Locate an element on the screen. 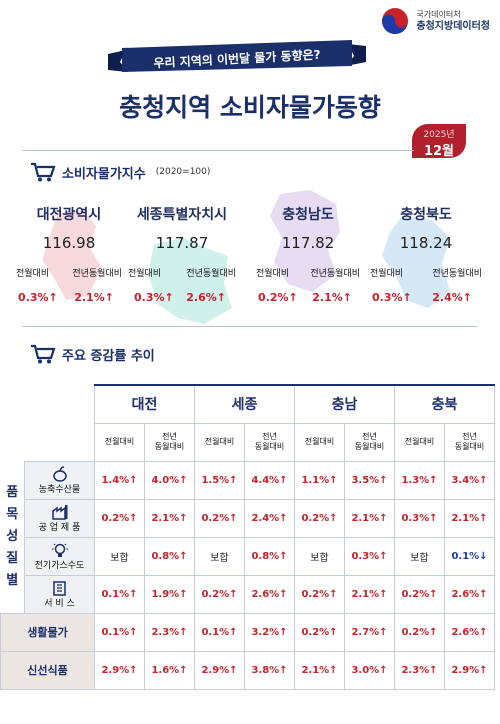  item-cell: 공 업 제 품 is located at coordinates (59, 518).